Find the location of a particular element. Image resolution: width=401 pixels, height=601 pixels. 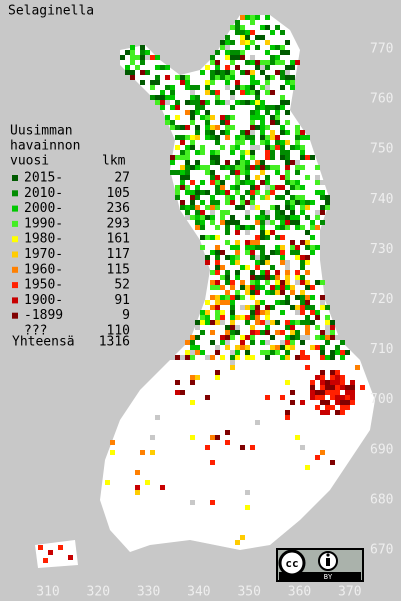

x-tick-label: 360 is located at coordinates (299, 592).